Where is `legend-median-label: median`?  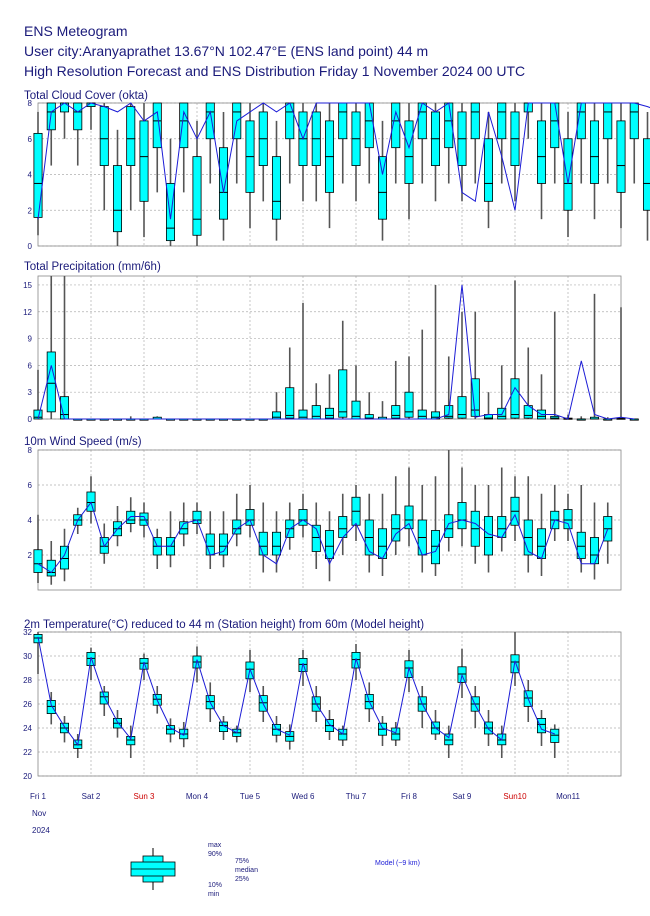 legend-median-label: median is located at coordinates (246, 870).